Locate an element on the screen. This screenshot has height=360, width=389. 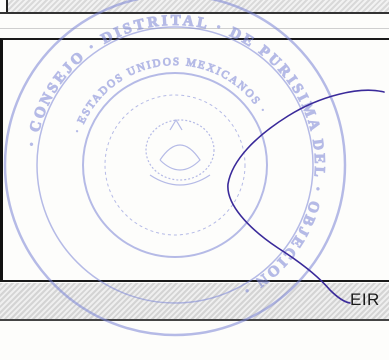
top-shaded-band is located at coordinates (194, 7).